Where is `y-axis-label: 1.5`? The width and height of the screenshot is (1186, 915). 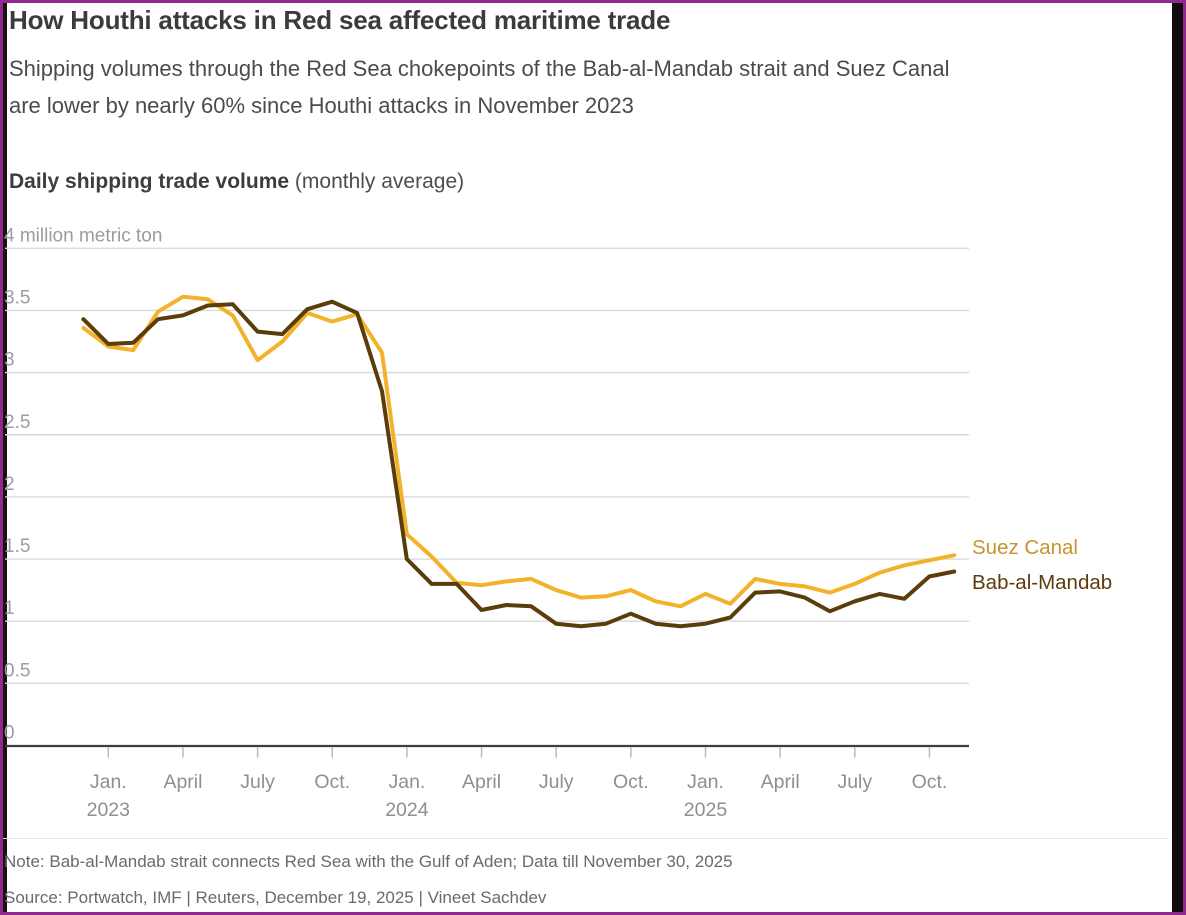 y-axis-label: 1.5 is located at coordinates (17, 546).